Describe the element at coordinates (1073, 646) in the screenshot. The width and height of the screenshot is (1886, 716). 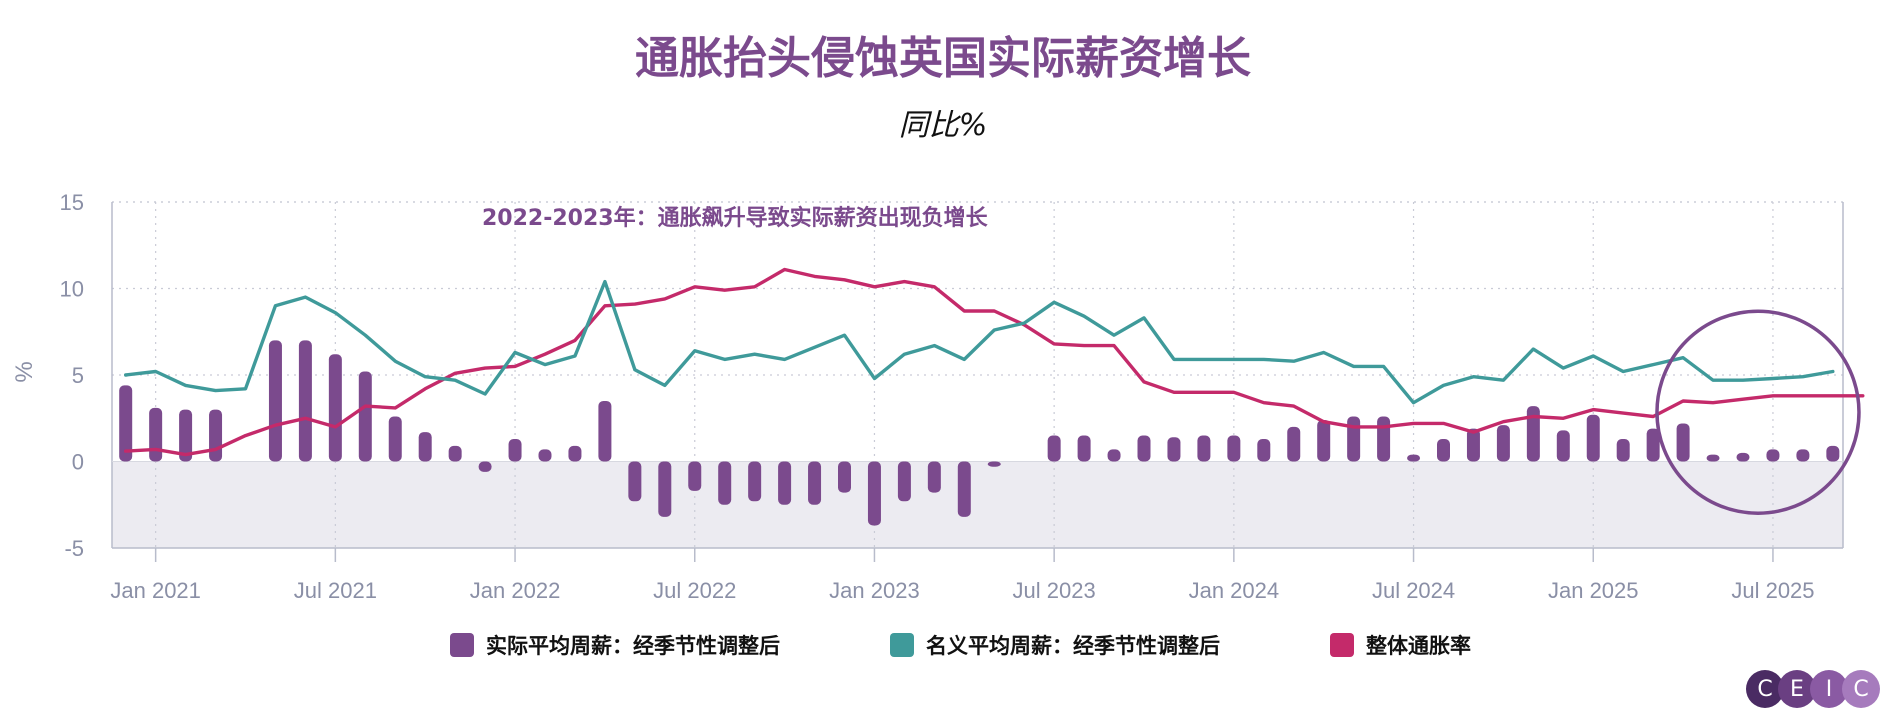
I see `legend-label-nominal: 名义平均周薪：经季节性调整后` at that location.